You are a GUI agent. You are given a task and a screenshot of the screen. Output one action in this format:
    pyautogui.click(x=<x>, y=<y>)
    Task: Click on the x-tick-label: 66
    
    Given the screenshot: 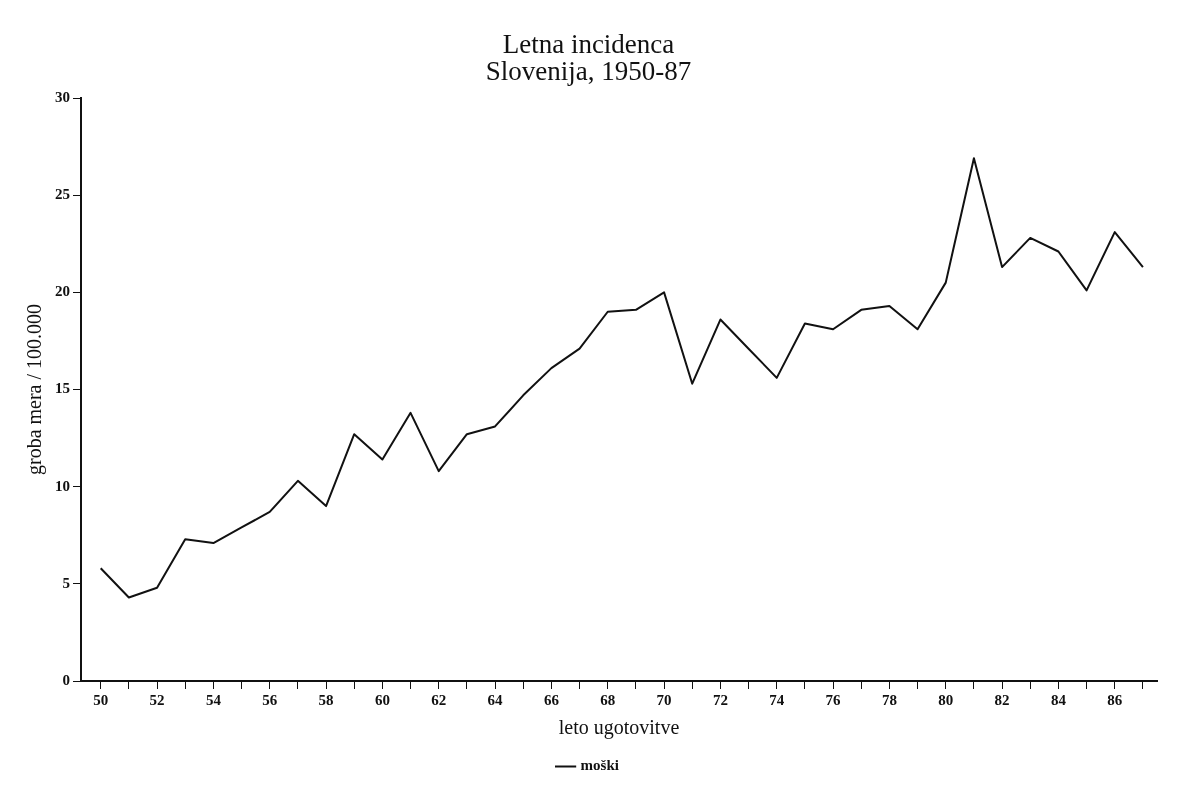 What is the action you would take?
    pyautogui.click(x=551, y=699)
    